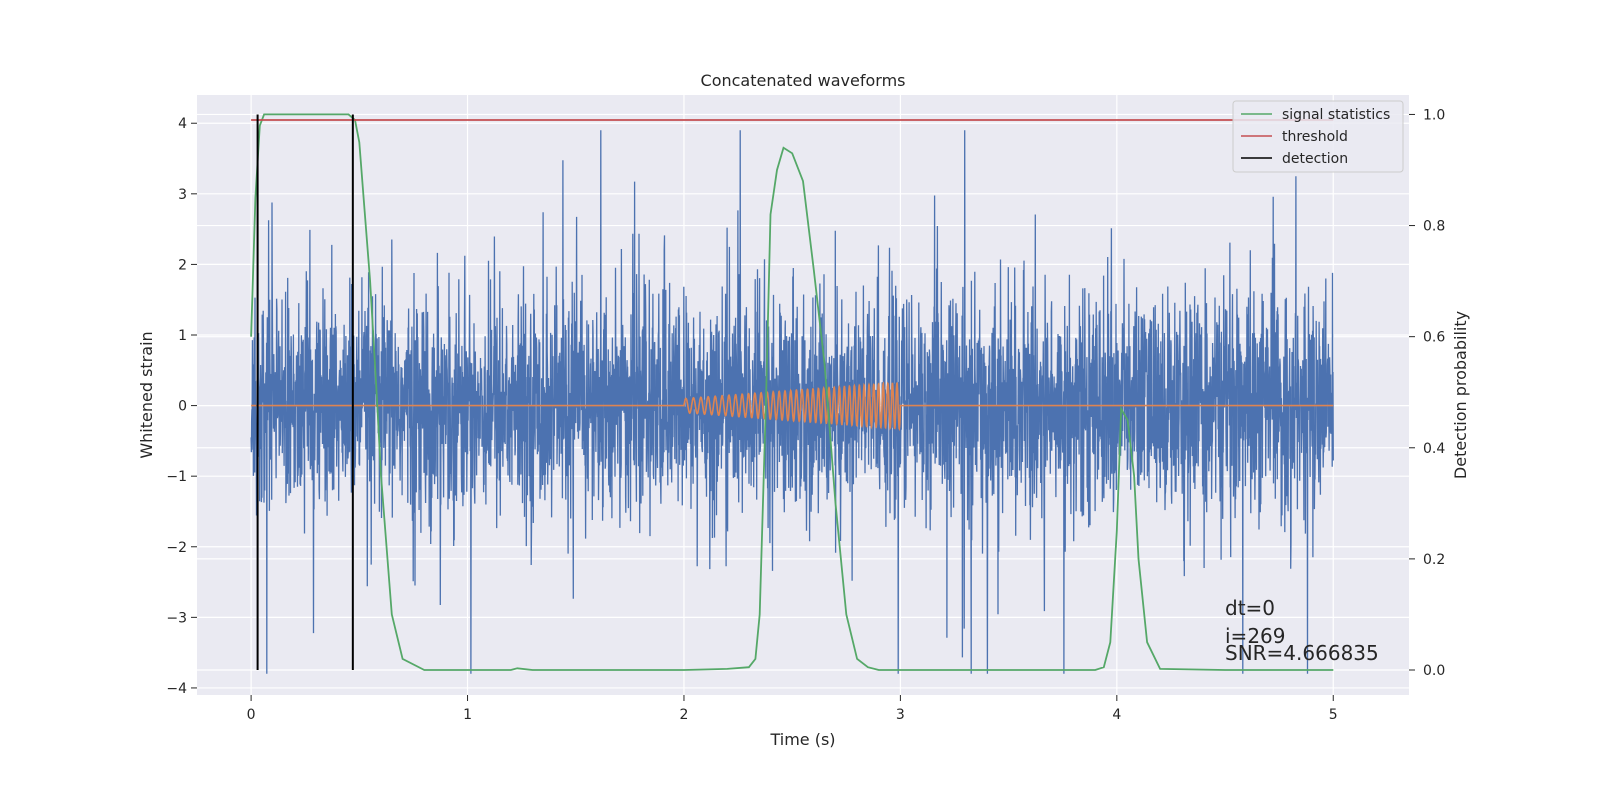  Describe the element at coordinates (176, 618) in the screenshot. I see `y-tick-label: −3` at that location.